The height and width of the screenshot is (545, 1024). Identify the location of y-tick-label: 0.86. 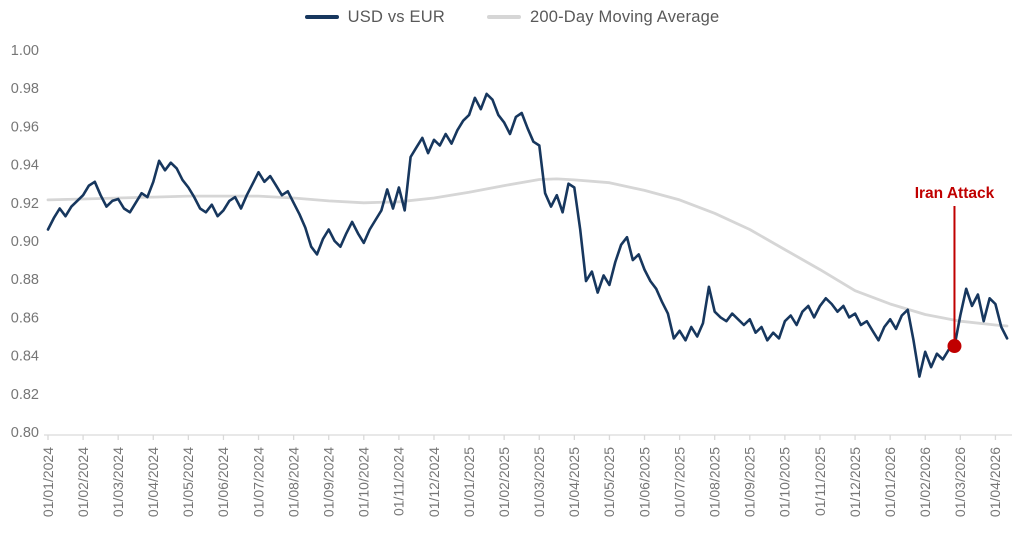
(25, 318).